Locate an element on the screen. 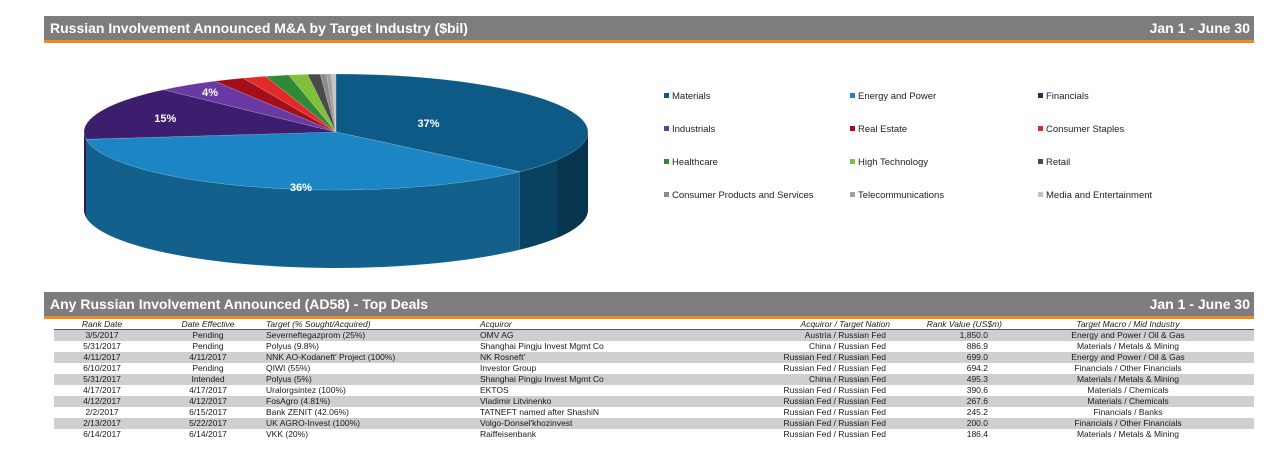 The image size is (1280, 474). col-header-target: Target (% Sought/Acquired) is located at coordinates (373, 324).